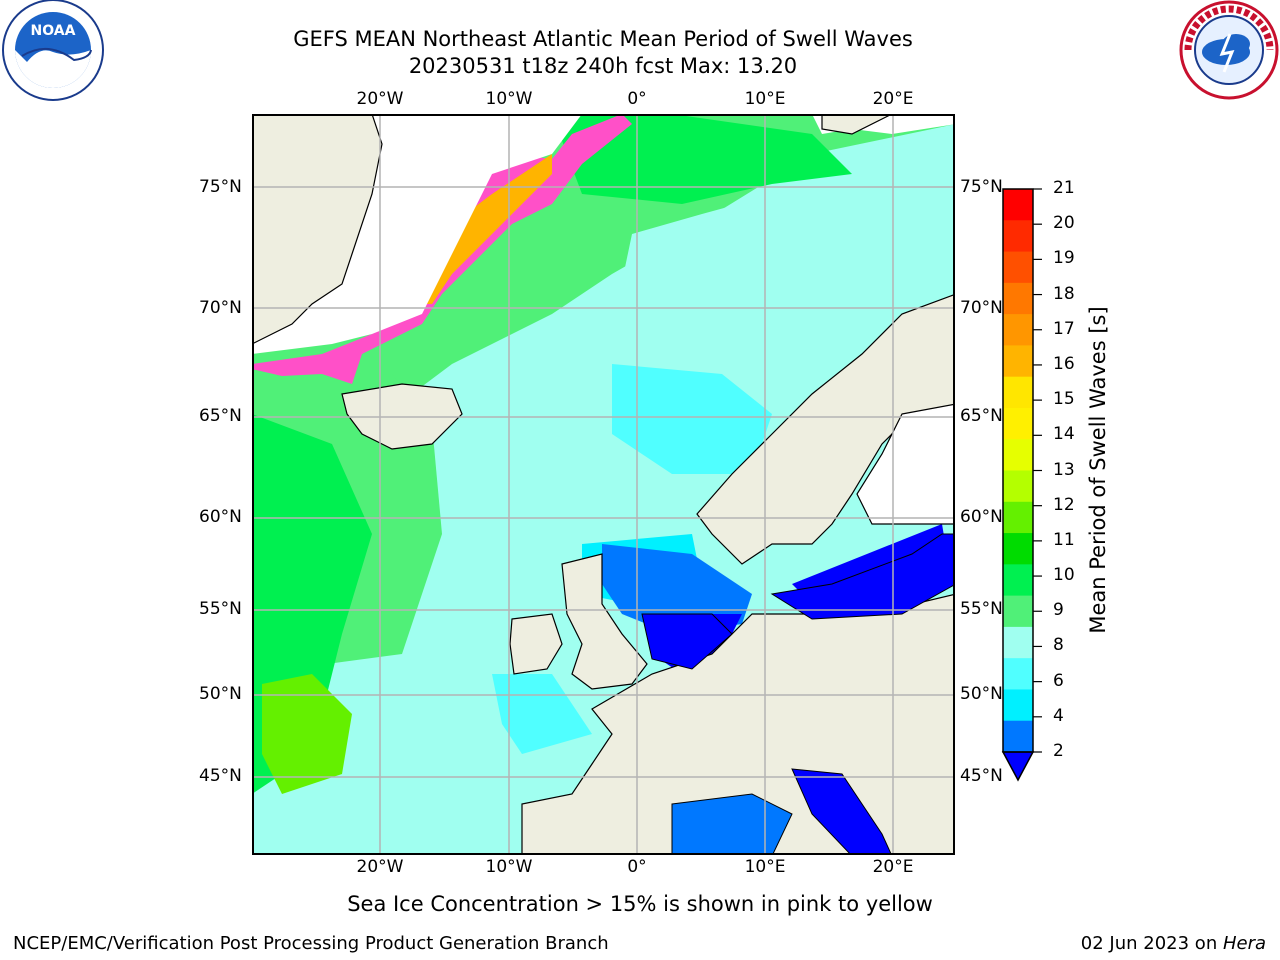 This screenshot has width=1280, height=960. What do you see at coordinates (687, 641) in the screenshot?
I see `north-sea-south` at bounding box center [687, 641].